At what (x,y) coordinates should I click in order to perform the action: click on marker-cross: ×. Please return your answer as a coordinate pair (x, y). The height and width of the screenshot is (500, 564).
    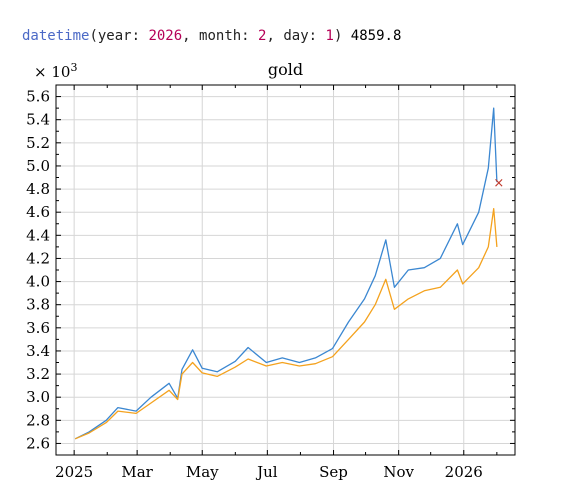
    Looking at the image, I should click on (498, 183).